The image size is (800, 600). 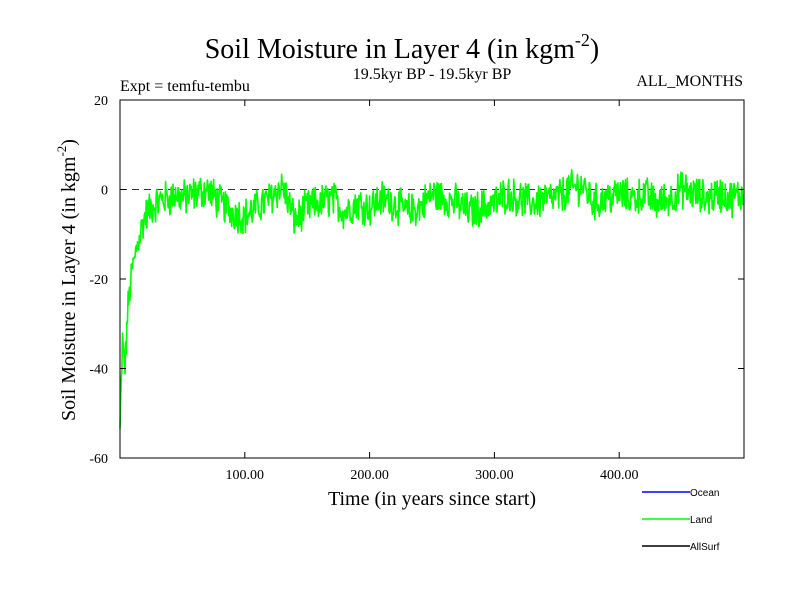 I want to click on x-tick-label: 300.00, so click(x=494, y=475).